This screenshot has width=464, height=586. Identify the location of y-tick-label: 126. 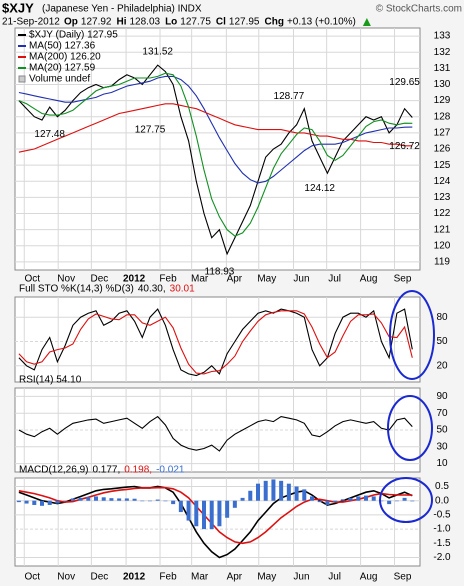
(442, 149).